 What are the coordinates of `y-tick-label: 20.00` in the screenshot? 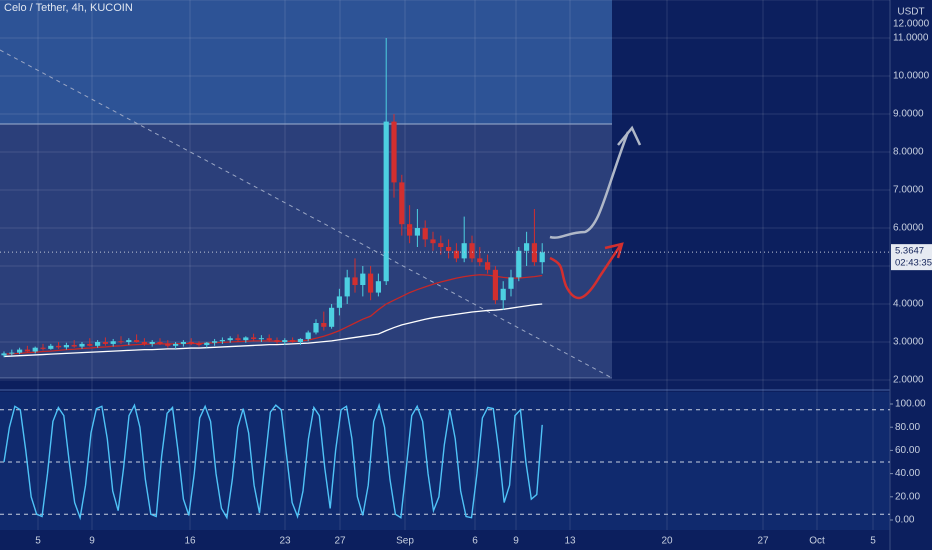 It's located at (907, 496).